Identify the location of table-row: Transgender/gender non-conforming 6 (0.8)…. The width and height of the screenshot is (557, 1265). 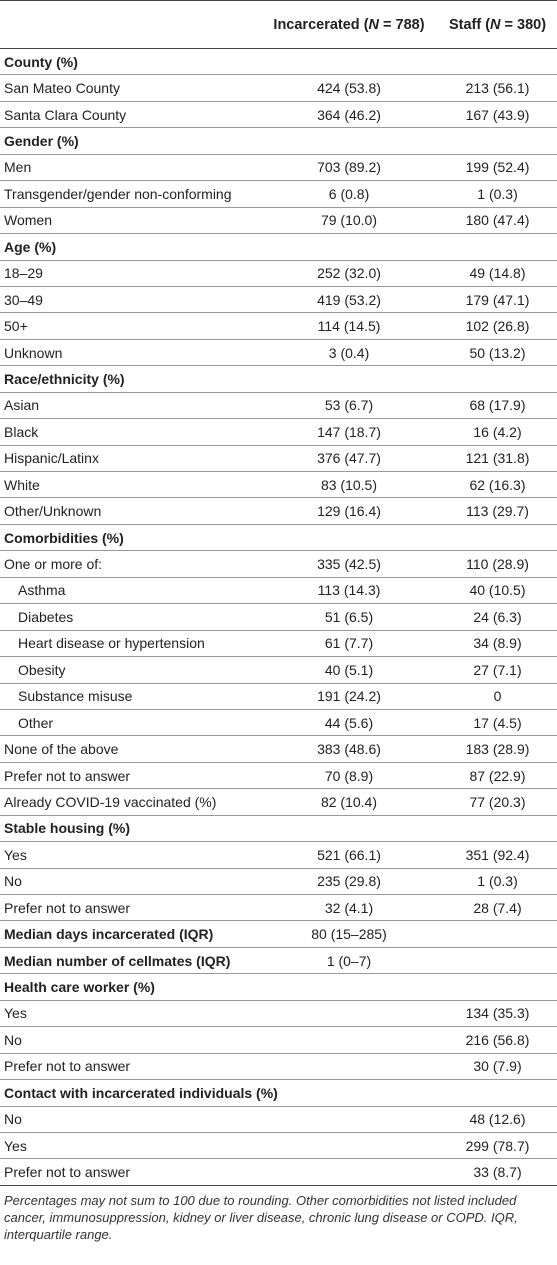
(278, 194).